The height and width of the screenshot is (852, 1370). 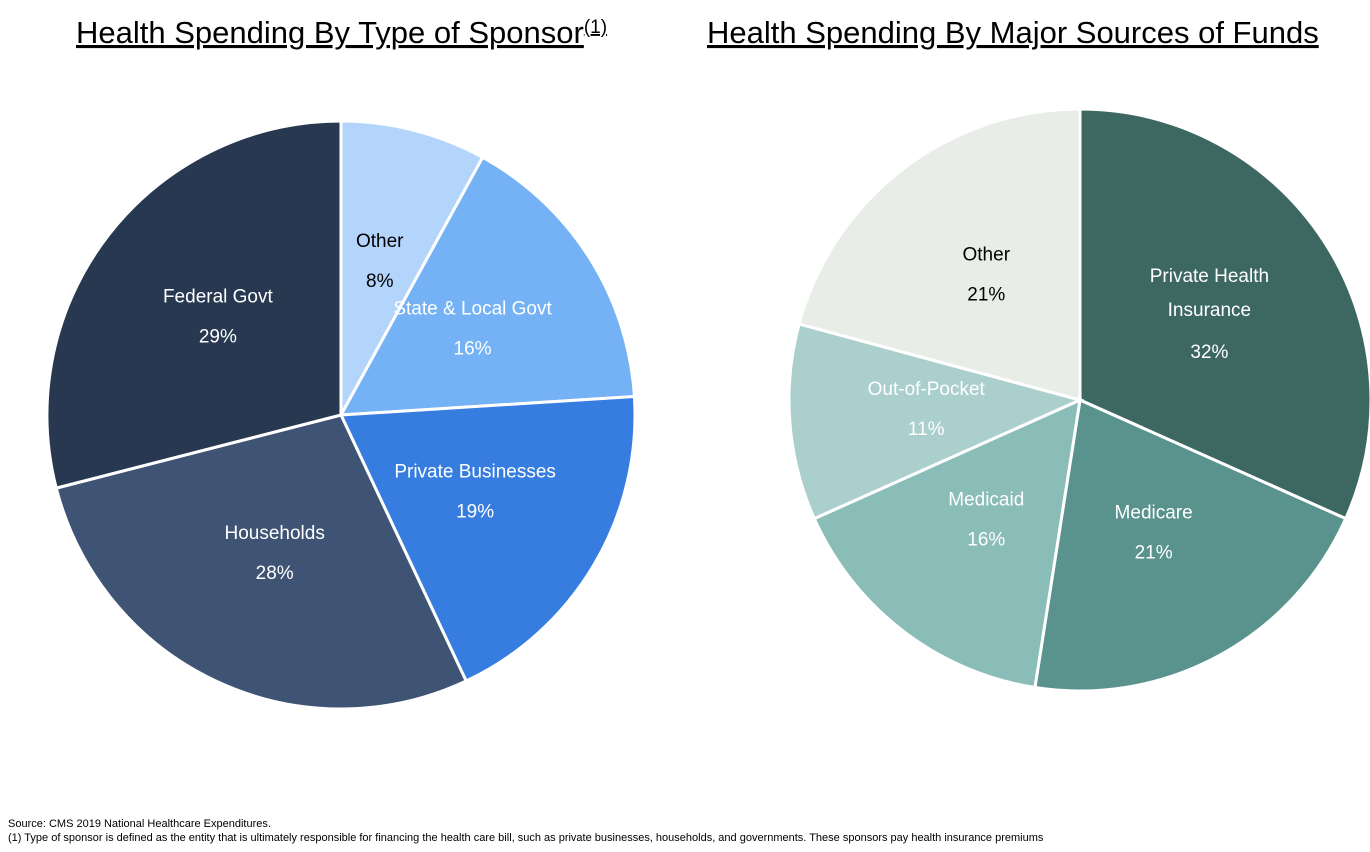 I want to click on value-label: 32%, so click(x=1209, y=352).